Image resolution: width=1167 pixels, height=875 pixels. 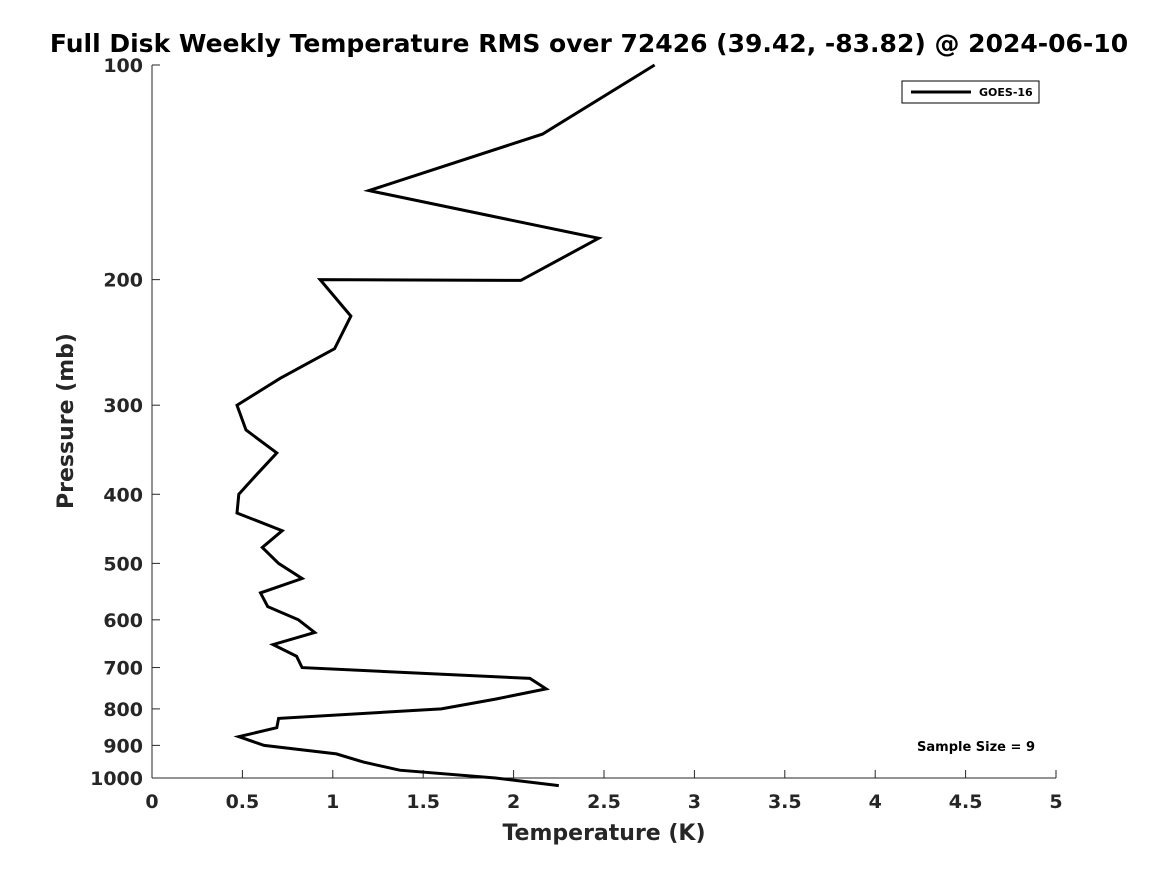 I want to click on y-tick-label: 900, so click(x=123, y=746).